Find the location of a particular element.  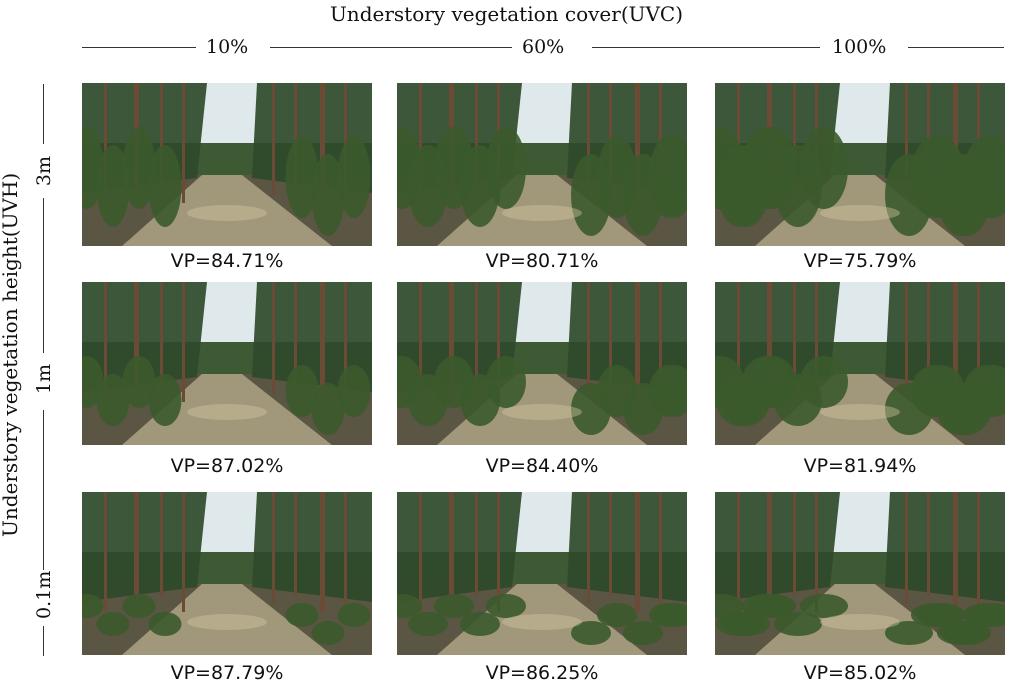

x-axis-line-seg2 is located at coordinates (391, 47).